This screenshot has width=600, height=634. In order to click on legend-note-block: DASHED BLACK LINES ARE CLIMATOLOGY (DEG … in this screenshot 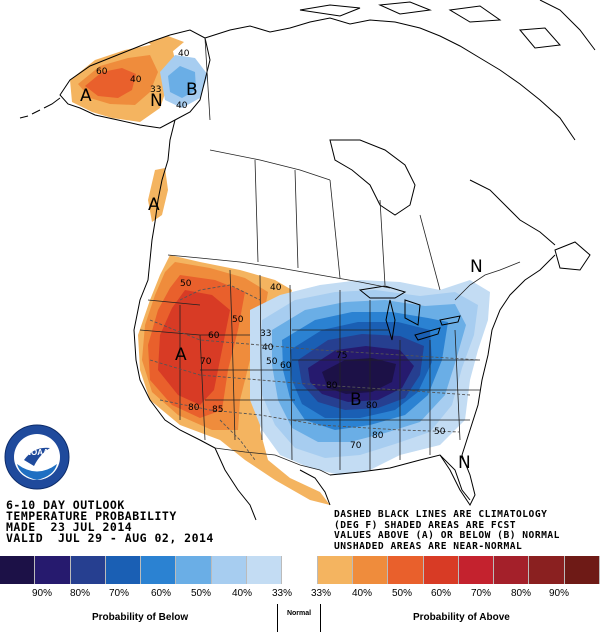, I will do `click(447, 530)`.